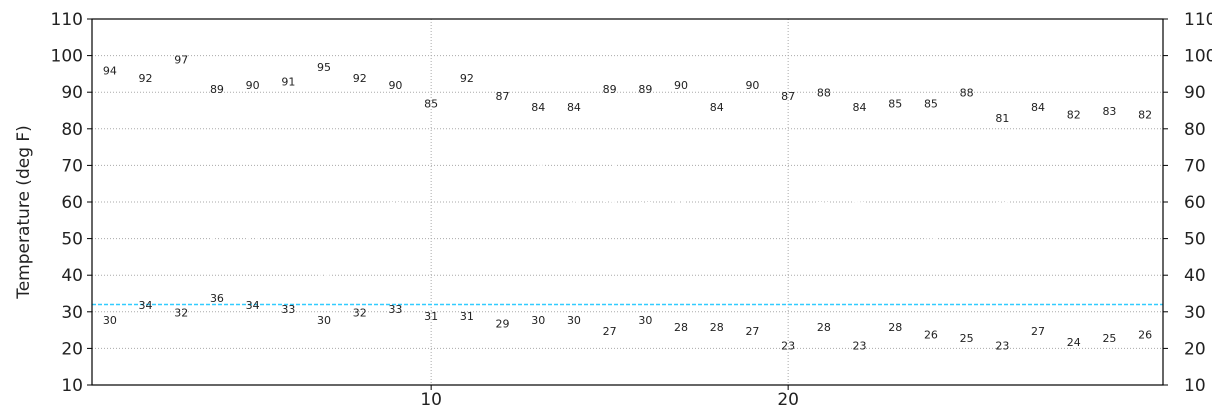  I want to click on y-tick-label-right: 10, so click(1195, 386).